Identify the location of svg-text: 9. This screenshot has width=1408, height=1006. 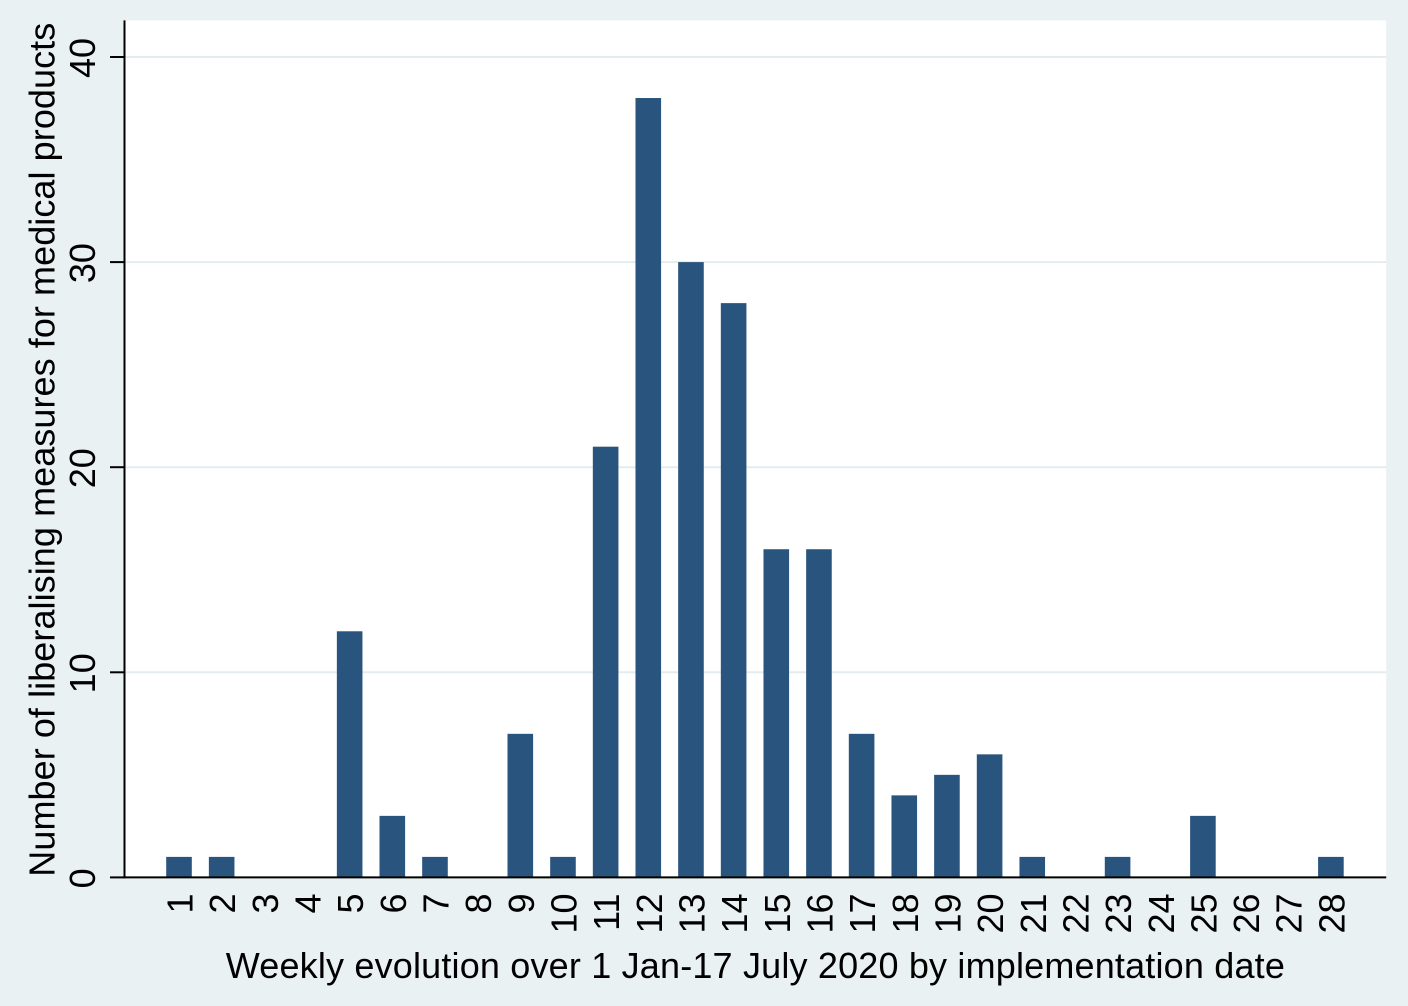
(521, 904).